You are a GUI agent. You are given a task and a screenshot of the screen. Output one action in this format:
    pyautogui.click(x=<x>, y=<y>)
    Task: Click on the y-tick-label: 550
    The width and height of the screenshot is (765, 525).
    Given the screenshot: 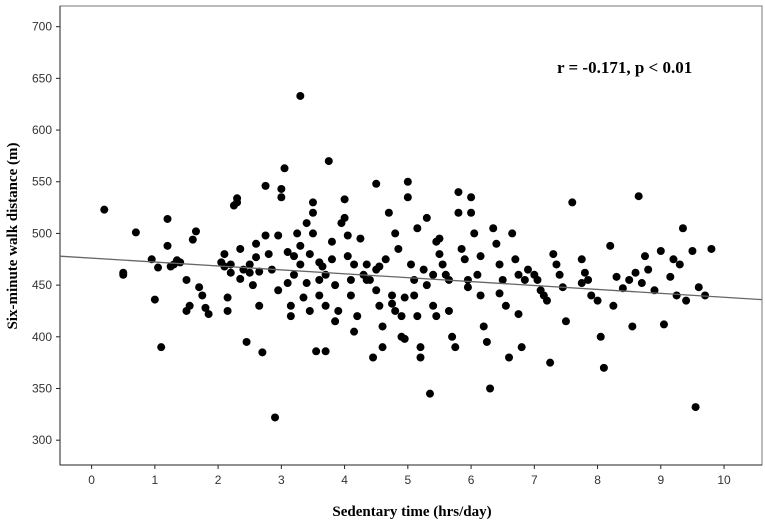 What is the action you would take?
    pyautogui.click(x=42, y=182)
    